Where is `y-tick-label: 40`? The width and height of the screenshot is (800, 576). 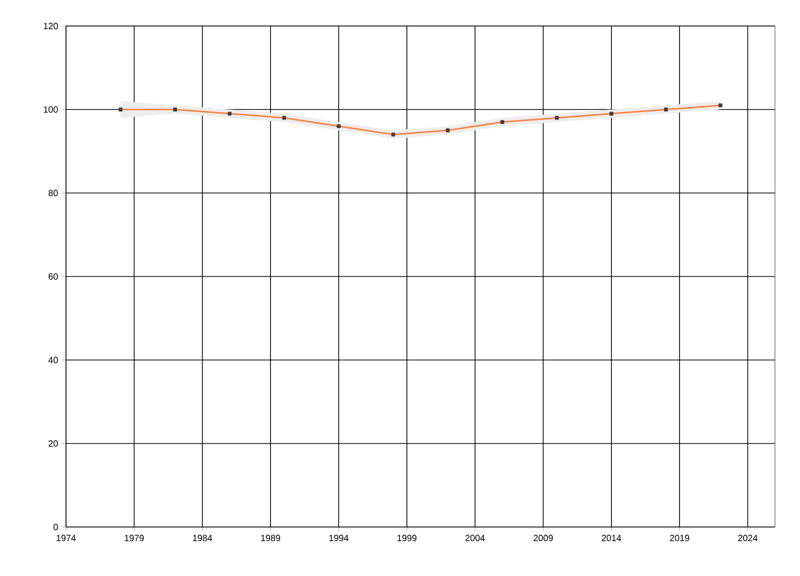 y-tick-label: 40 is located at coordinates (53, 360).